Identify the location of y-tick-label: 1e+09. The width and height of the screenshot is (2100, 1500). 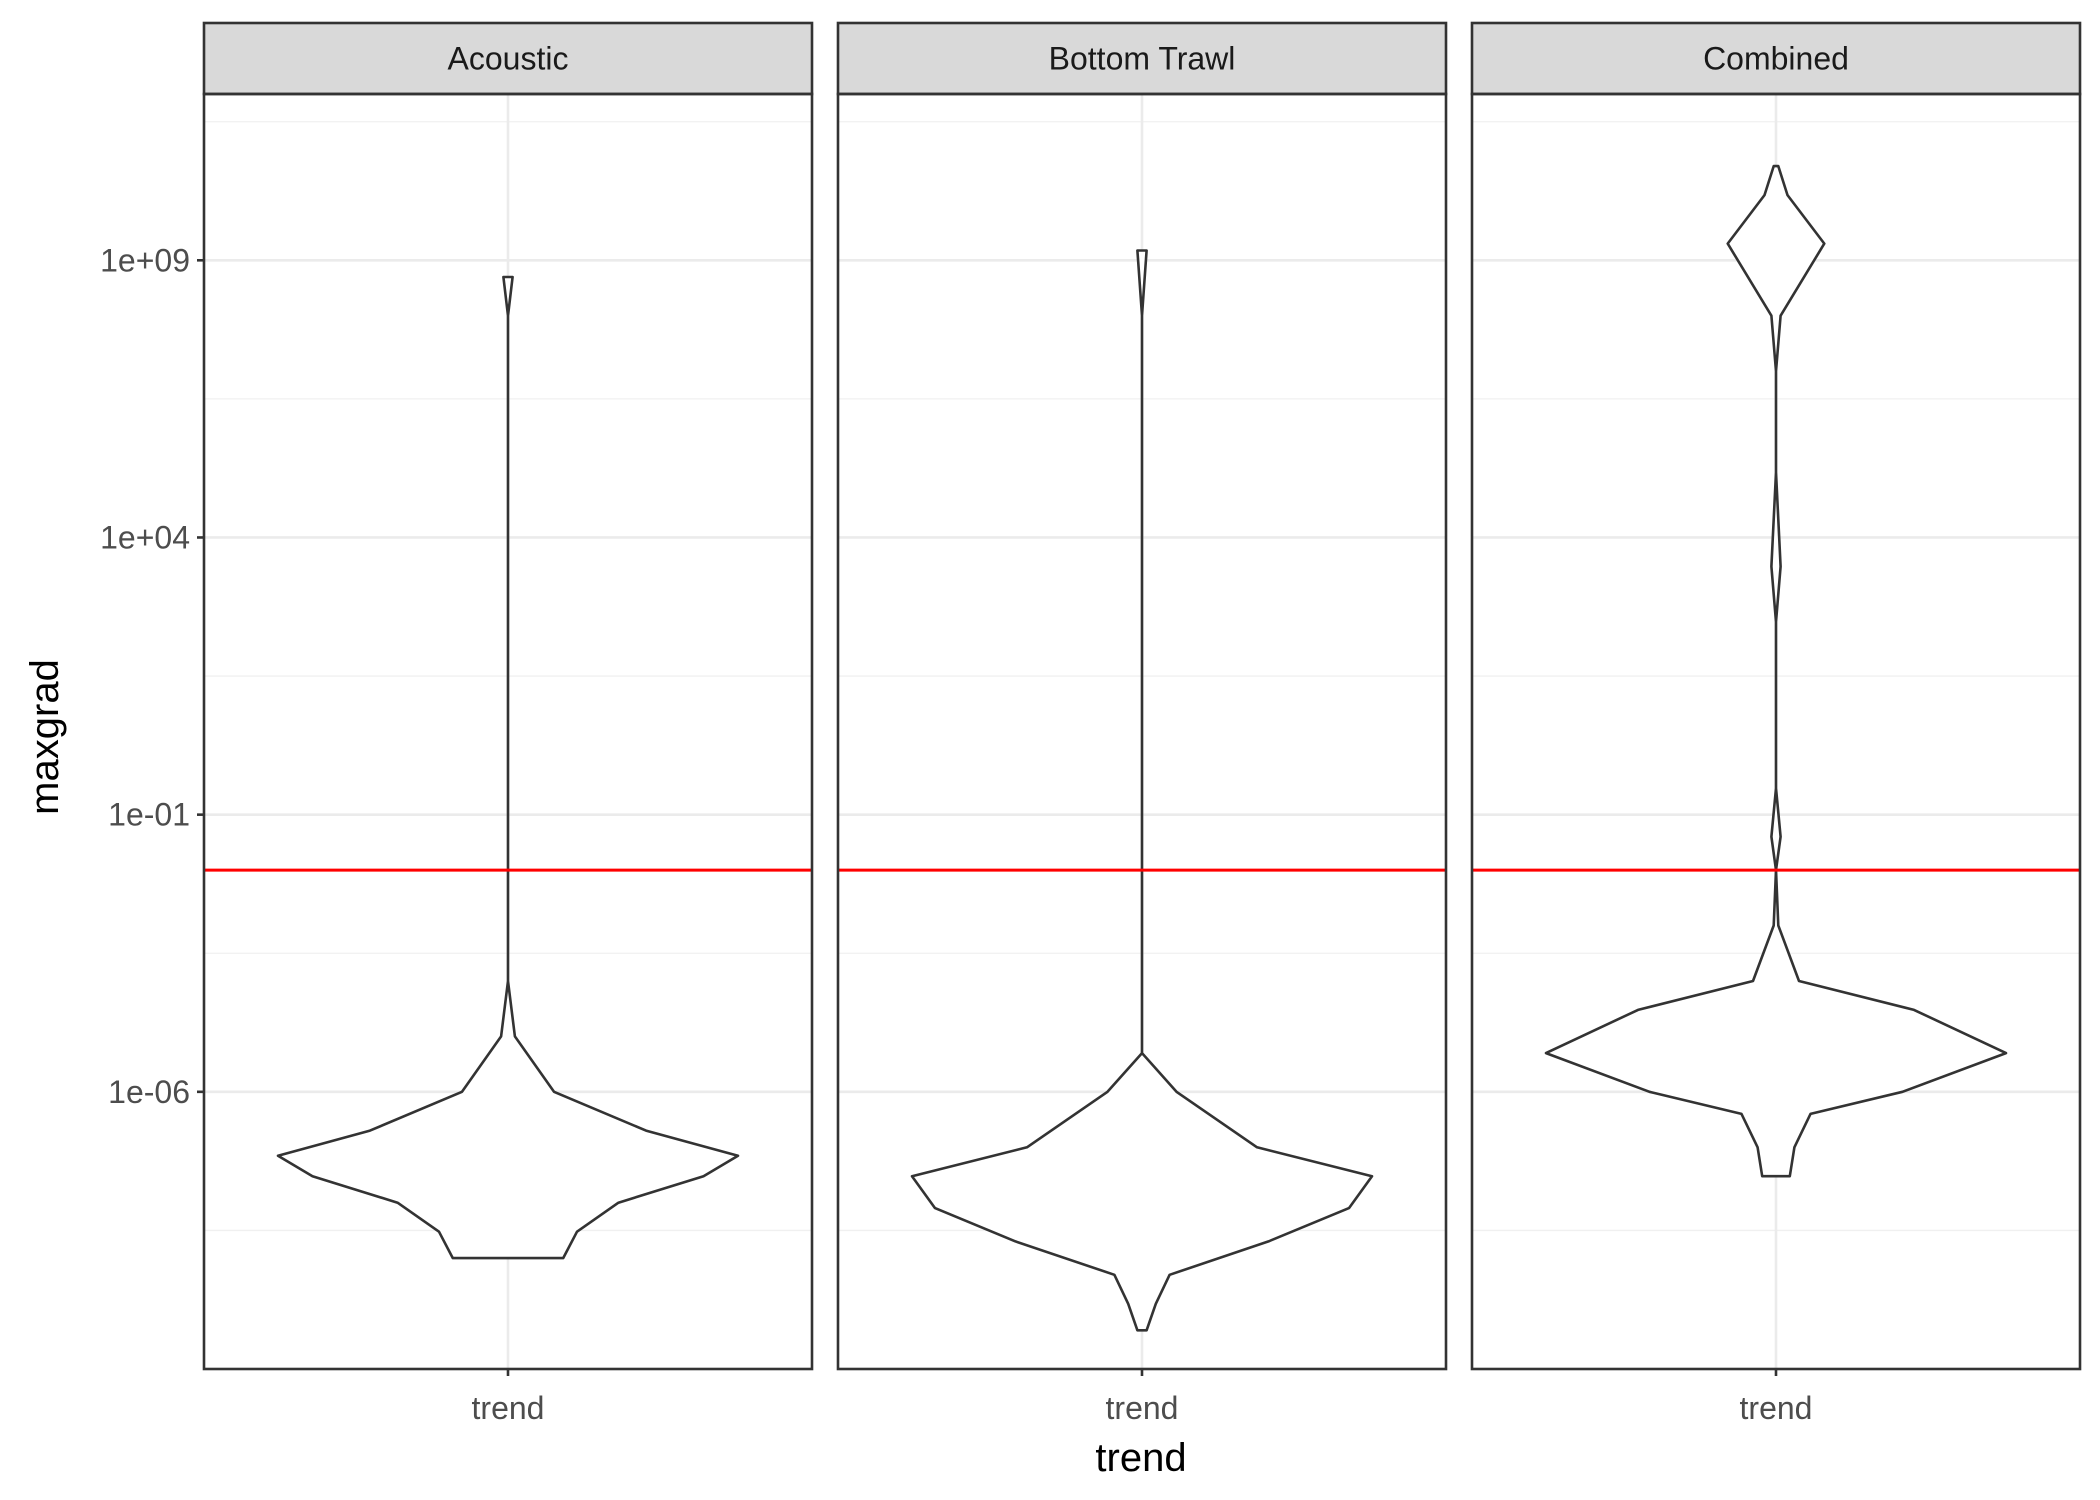
(145, 260).